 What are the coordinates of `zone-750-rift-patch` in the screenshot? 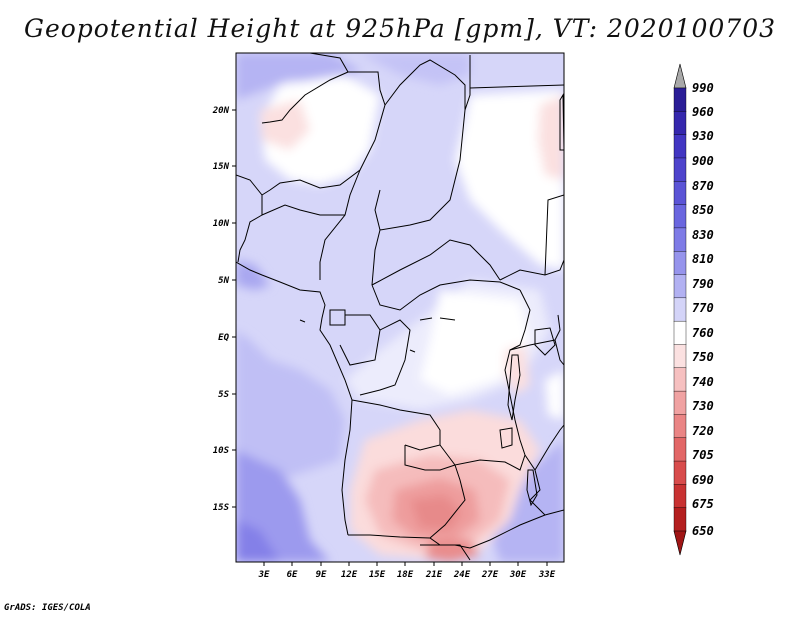 It's located at (517, 370).